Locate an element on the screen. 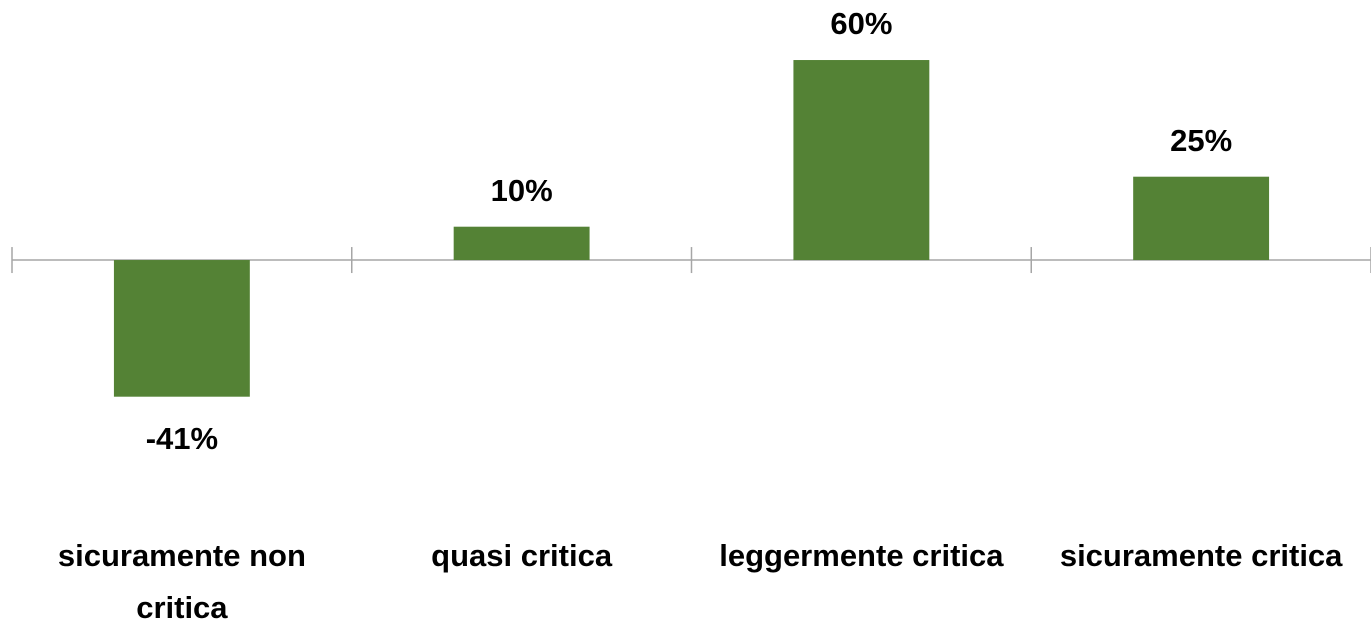  data-label: -41% is located at coordinates (182, 438).